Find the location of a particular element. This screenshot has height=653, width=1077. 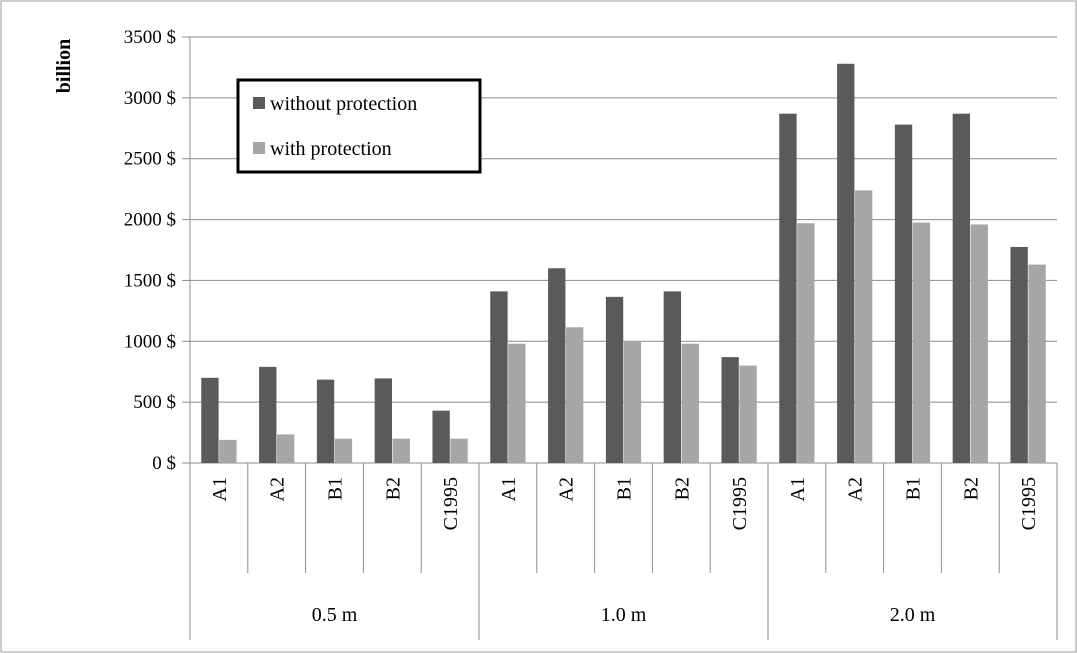

y-tick-label: 2500 $ is located at coordinates (150, 159).